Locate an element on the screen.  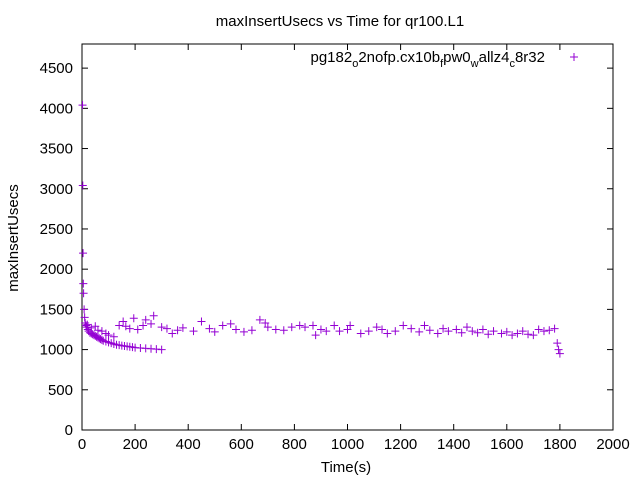
y-tick-label: 2500 is located at coordinates (56, 229).